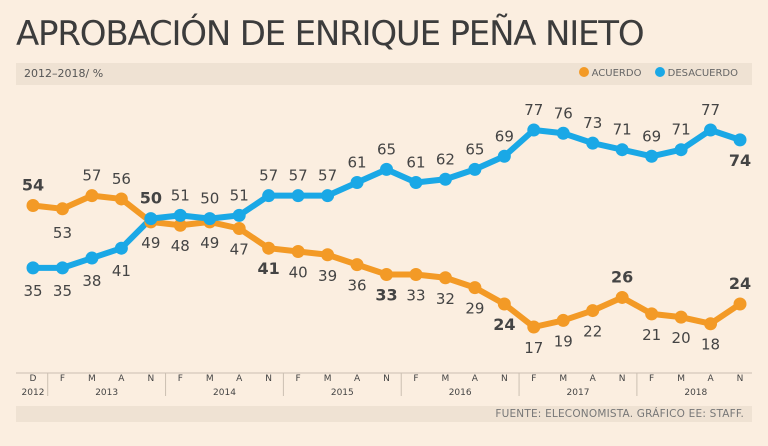 This screenshot has width=768, height=446. I want to click on acuerdo-data-label: 32, so click(445, 299).